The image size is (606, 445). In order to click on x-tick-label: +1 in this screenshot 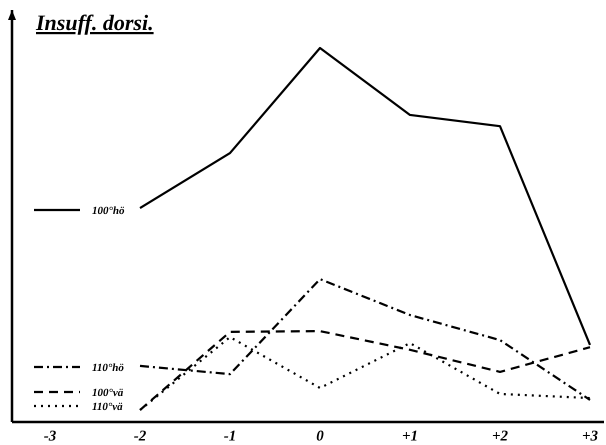, I will do `click(410, 436)`.